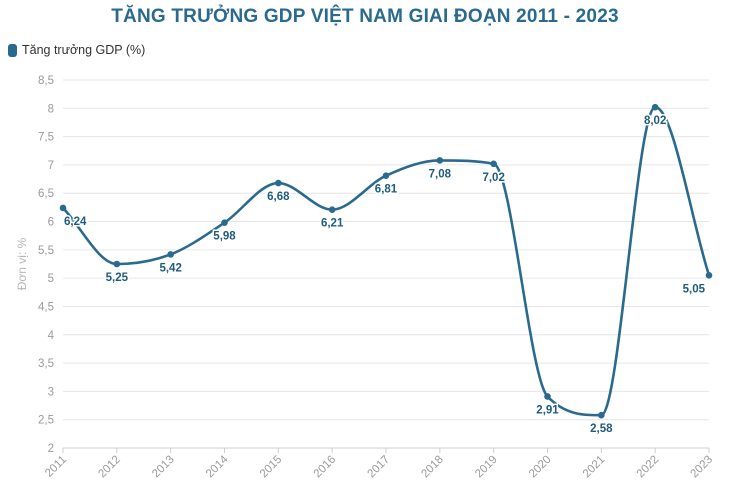  I want to click on y-tick-label: 8,5, so click(46, 81).